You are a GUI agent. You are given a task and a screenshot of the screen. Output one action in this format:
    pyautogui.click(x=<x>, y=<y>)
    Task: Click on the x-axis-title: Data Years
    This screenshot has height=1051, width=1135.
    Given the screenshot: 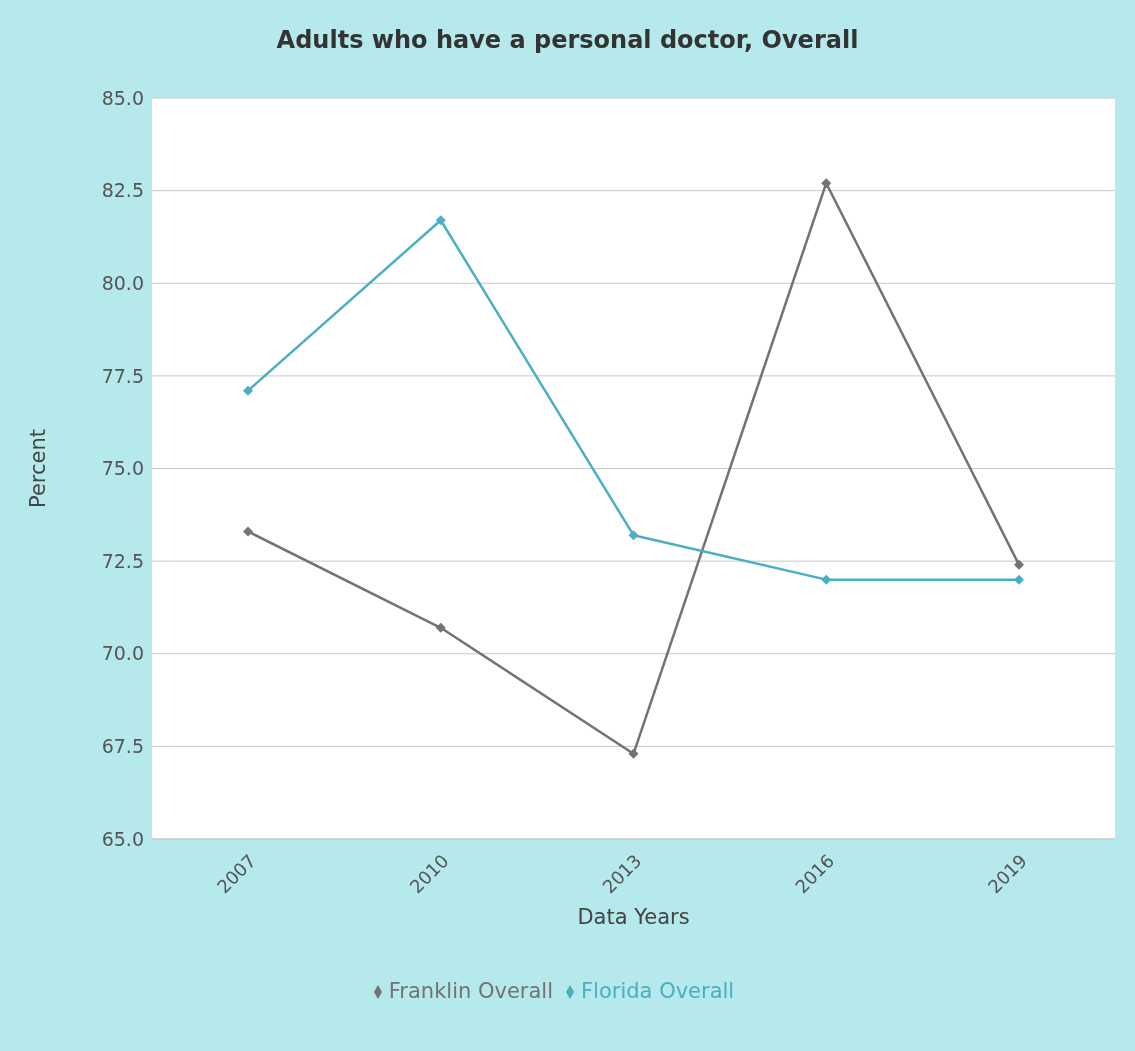 What is the action you would take?
    pyautogui.click(x=633, y=917)
    